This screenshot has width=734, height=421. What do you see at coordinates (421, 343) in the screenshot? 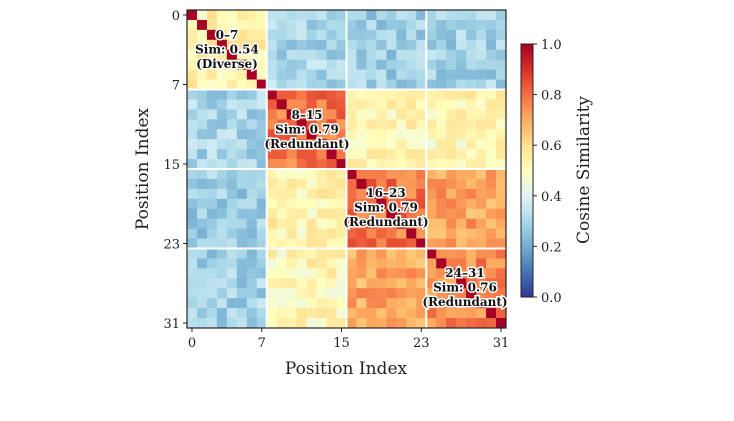
I see `x-tick-label: 23` at bounding box center [421, 343].